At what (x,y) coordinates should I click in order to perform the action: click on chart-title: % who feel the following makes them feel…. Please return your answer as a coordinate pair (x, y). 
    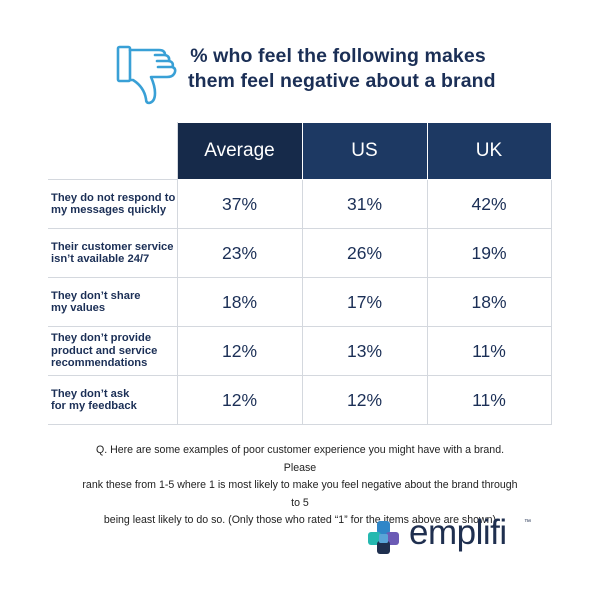
    Looking at the image, I should click on (342, 69).